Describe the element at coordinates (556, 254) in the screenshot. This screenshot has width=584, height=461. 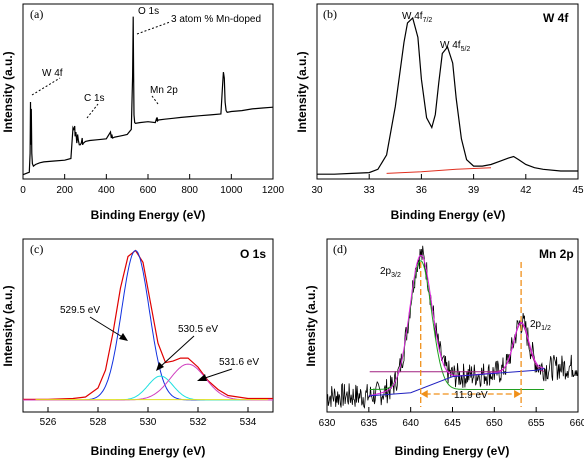
I see `panel-d-title: Mn 2p` at that location.